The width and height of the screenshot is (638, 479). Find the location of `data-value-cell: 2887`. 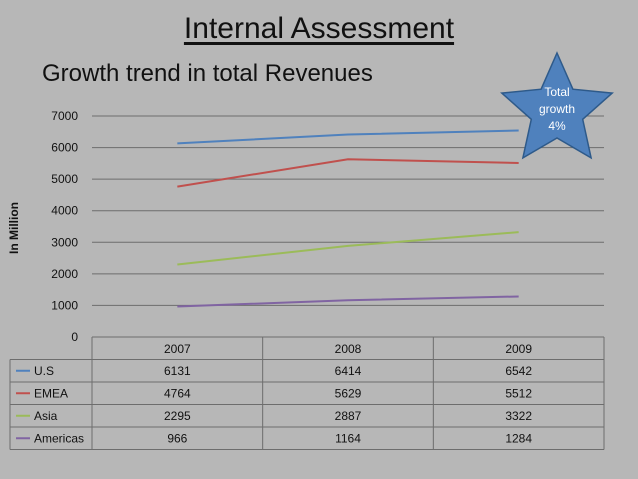

data-value-cell: 2887 is located at coordinates (348, 416).